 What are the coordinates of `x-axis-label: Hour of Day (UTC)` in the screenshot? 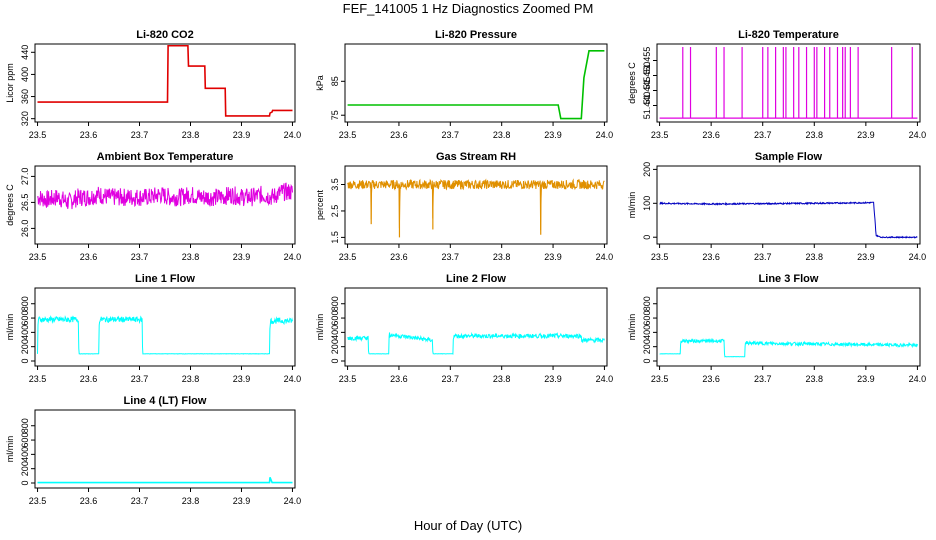 It's located at (468, 525).